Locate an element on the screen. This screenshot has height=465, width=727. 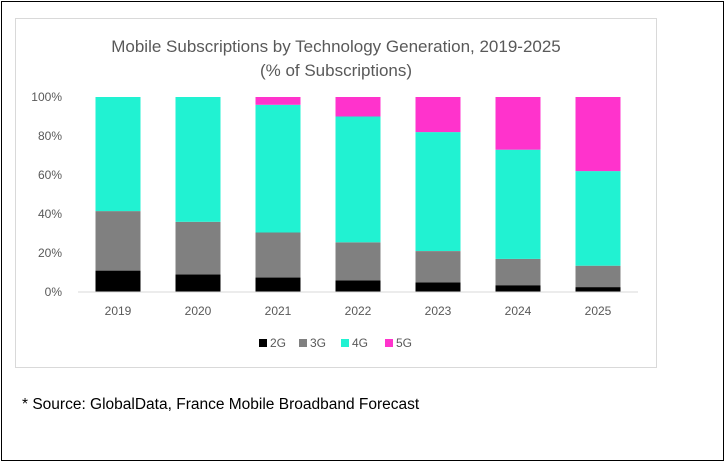
bar-segment-4g-2025 is located at coordinates (598, 218).